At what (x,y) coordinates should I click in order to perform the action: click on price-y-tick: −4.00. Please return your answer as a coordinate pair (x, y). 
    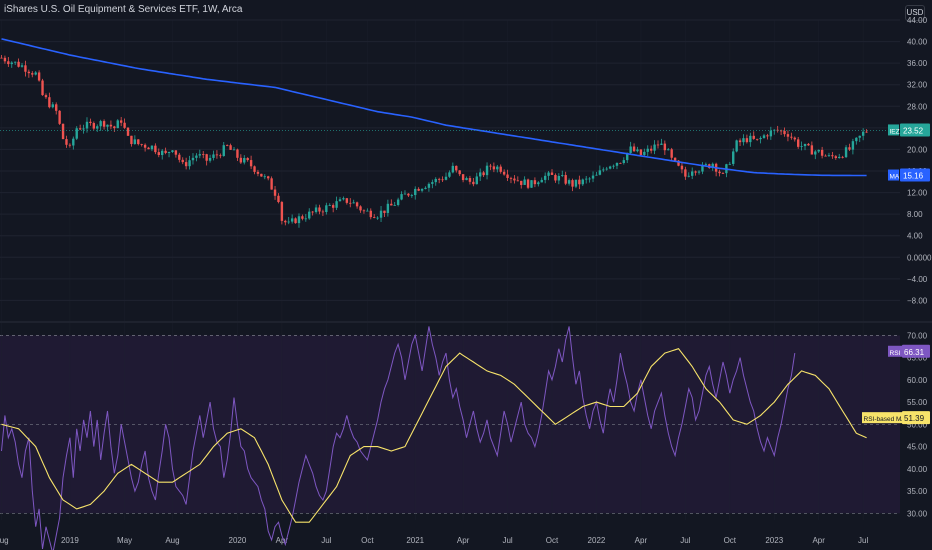
    Looking at the image, I should click on (917, 279).